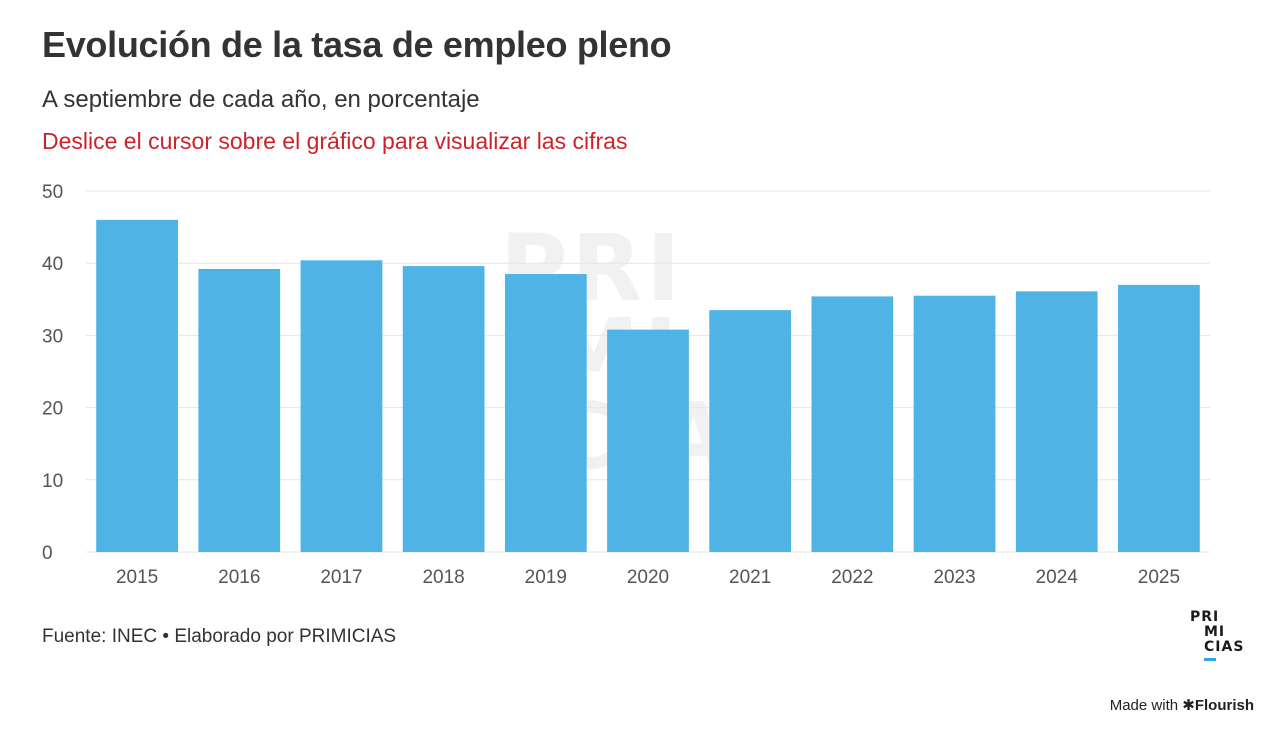 The image size is (1278, 750). I want to click on x-tick-label: 2020, so click(648, 577).